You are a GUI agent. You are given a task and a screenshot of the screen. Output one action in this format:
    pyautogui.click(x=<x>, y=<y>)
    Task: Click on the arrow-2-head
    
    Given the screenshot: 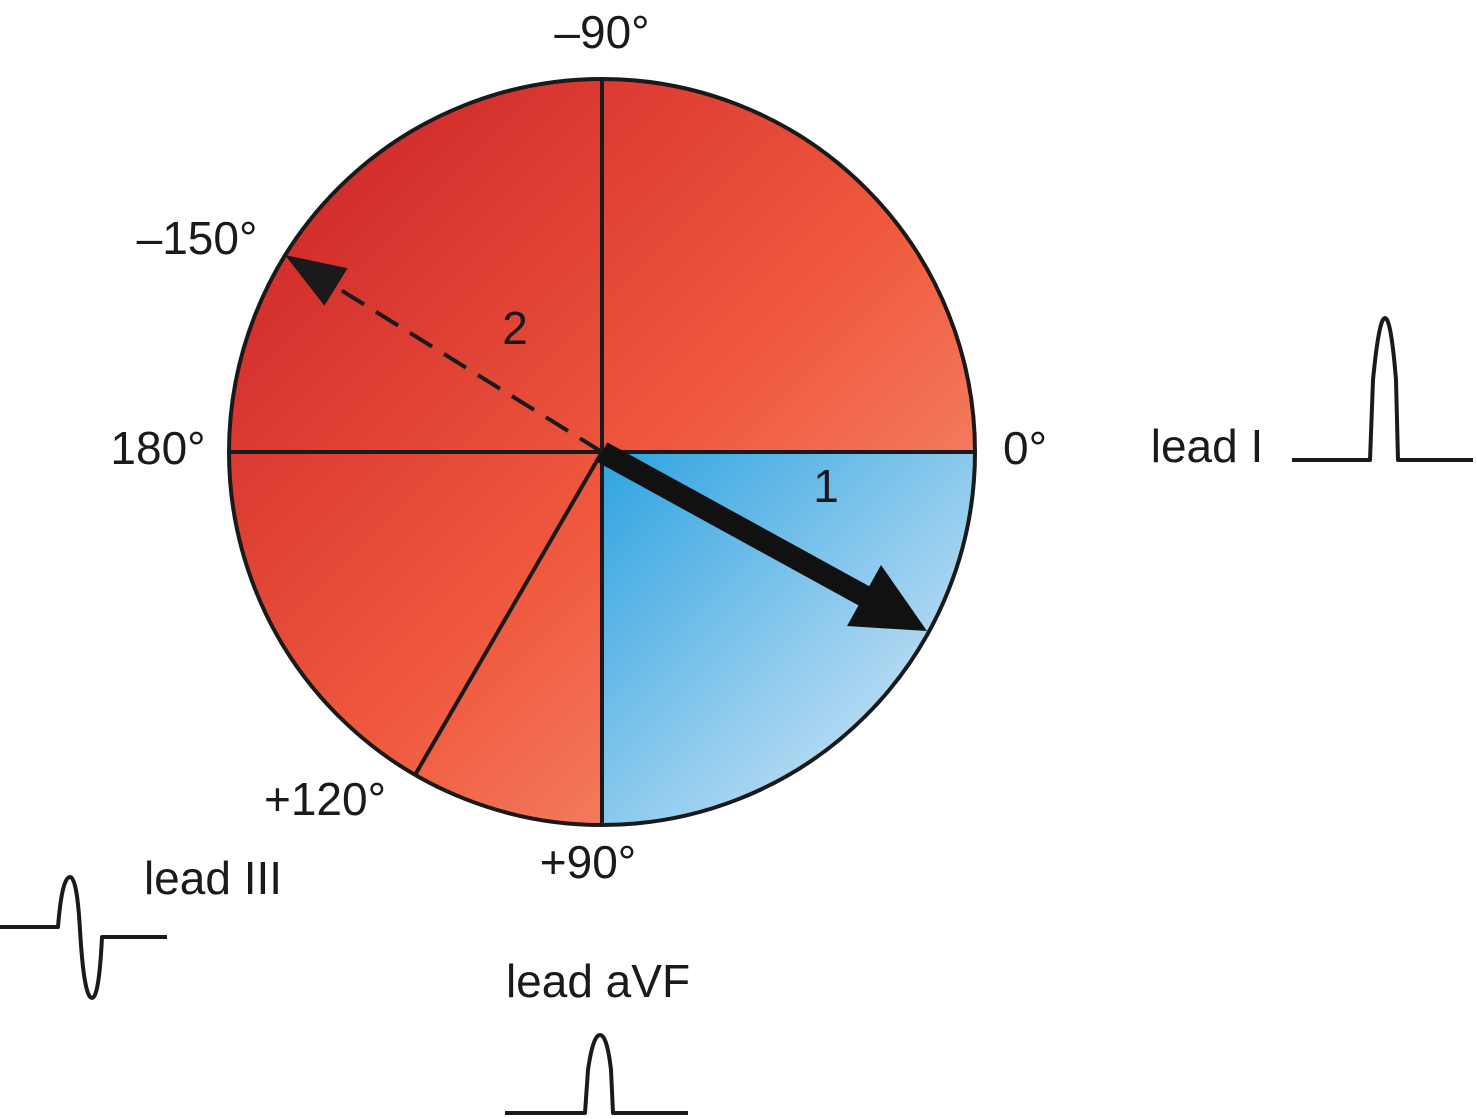 What is the action you would take?
    pyautogui.click(x=316, y=280)
    